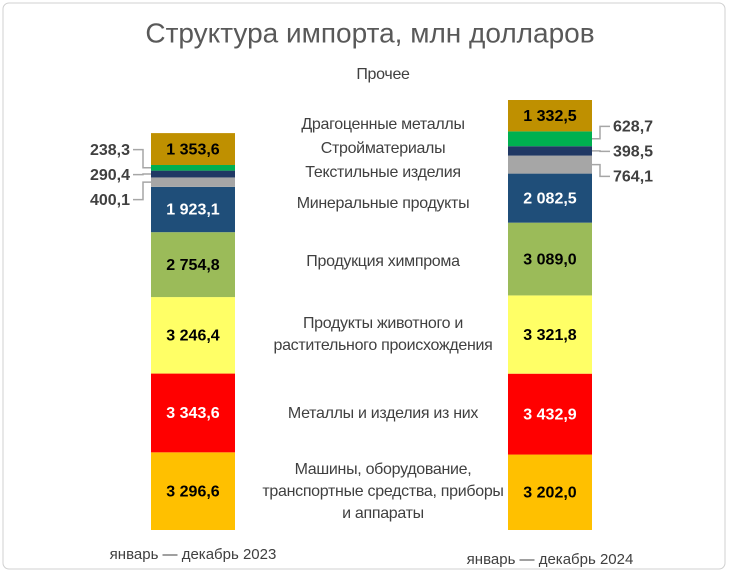  What do you see at coordinates (383, 261) in the screenshot?
I see `legend-label: Продукция химпрома` at bounding box center [383, 261].